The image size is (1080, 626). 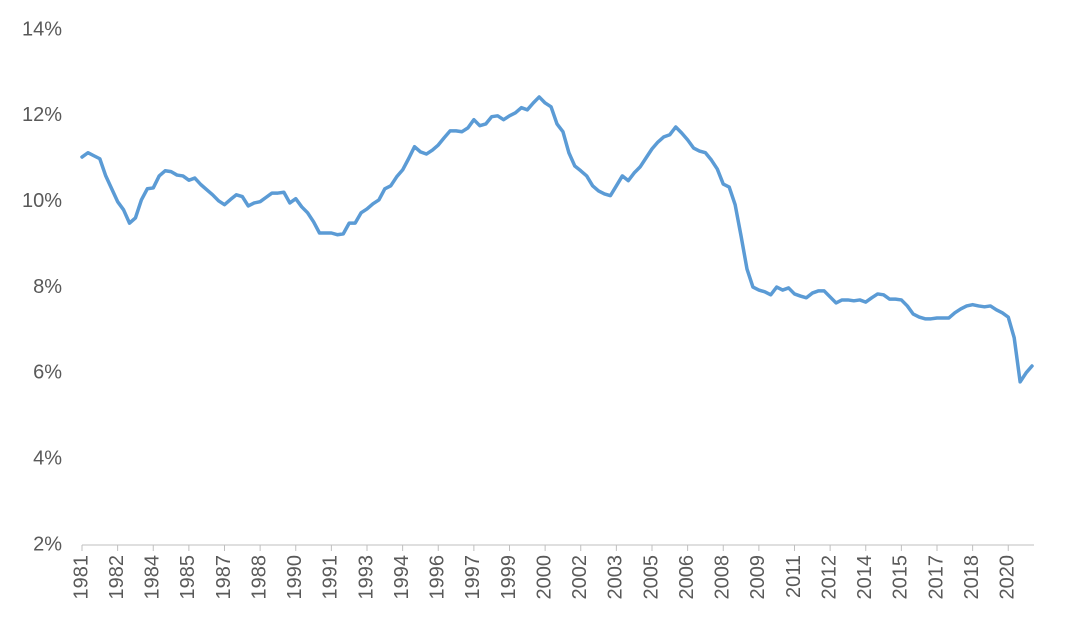 What do you see at coordinates (829, 577) in the screenshot?
I see `x-tick-label: 2012` at bounding box center [829, 577].